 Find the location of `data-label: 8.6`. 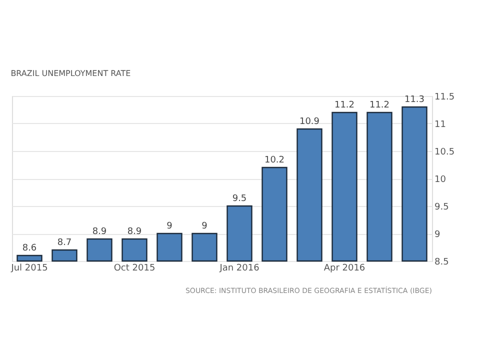

data-label: 8.6 is located at coordinates (29, 249).